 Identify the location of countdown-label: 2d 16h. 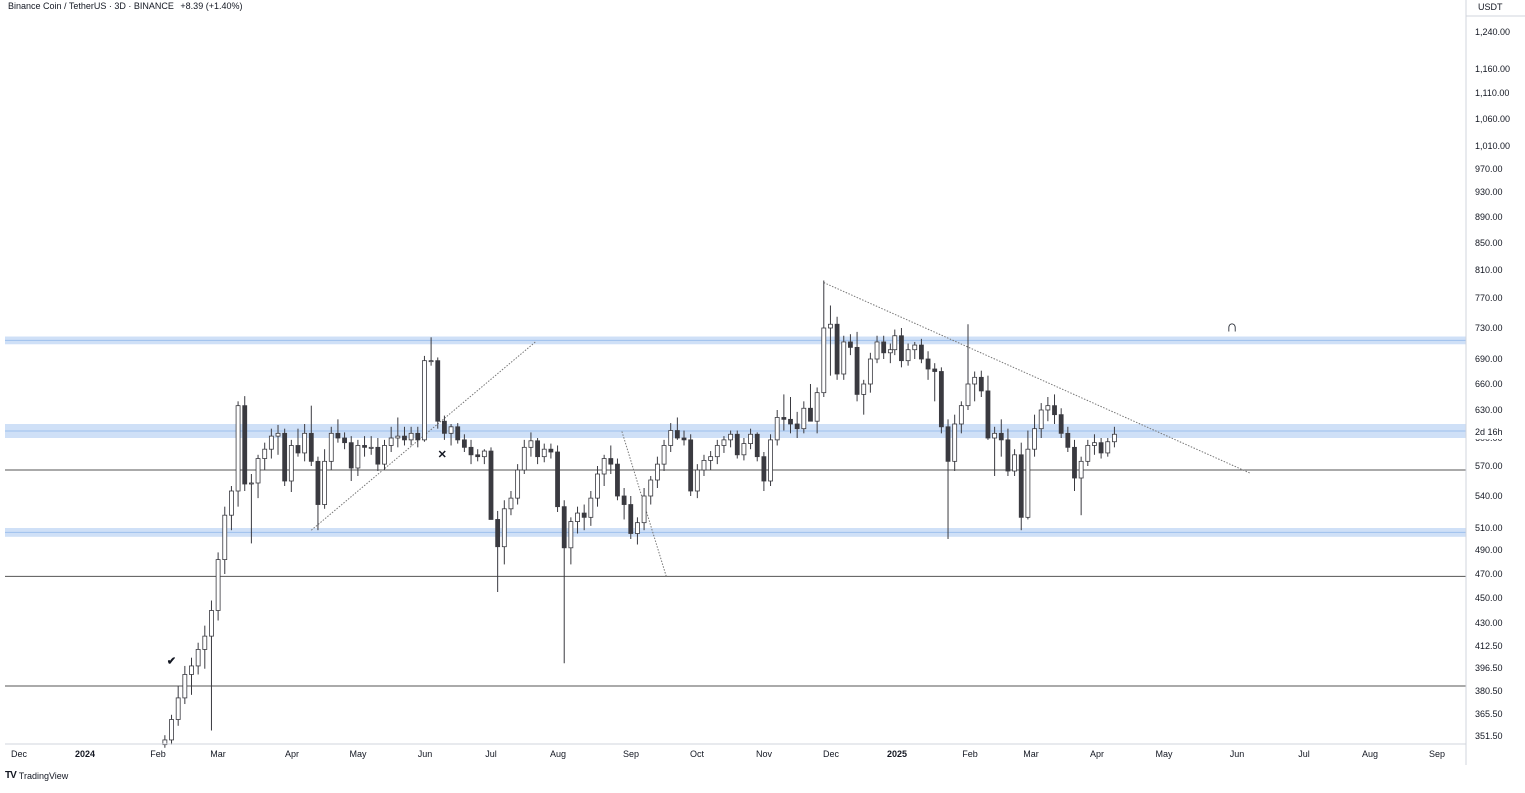
(1489, 432).